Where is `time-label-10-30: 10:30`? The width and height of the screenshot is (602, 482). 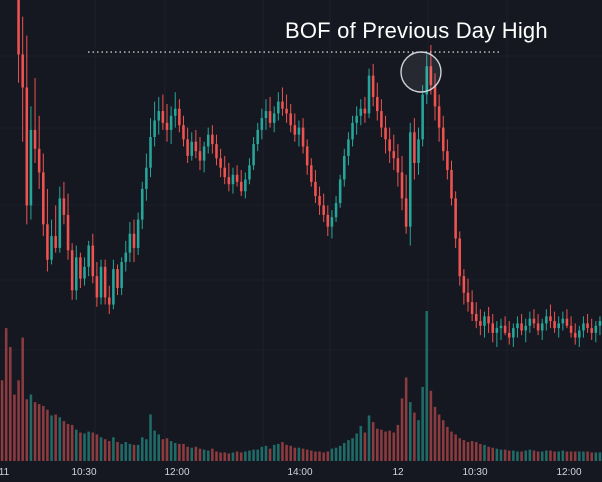 time-label-10-30: 10:30 is located at coordinates (84, 472).